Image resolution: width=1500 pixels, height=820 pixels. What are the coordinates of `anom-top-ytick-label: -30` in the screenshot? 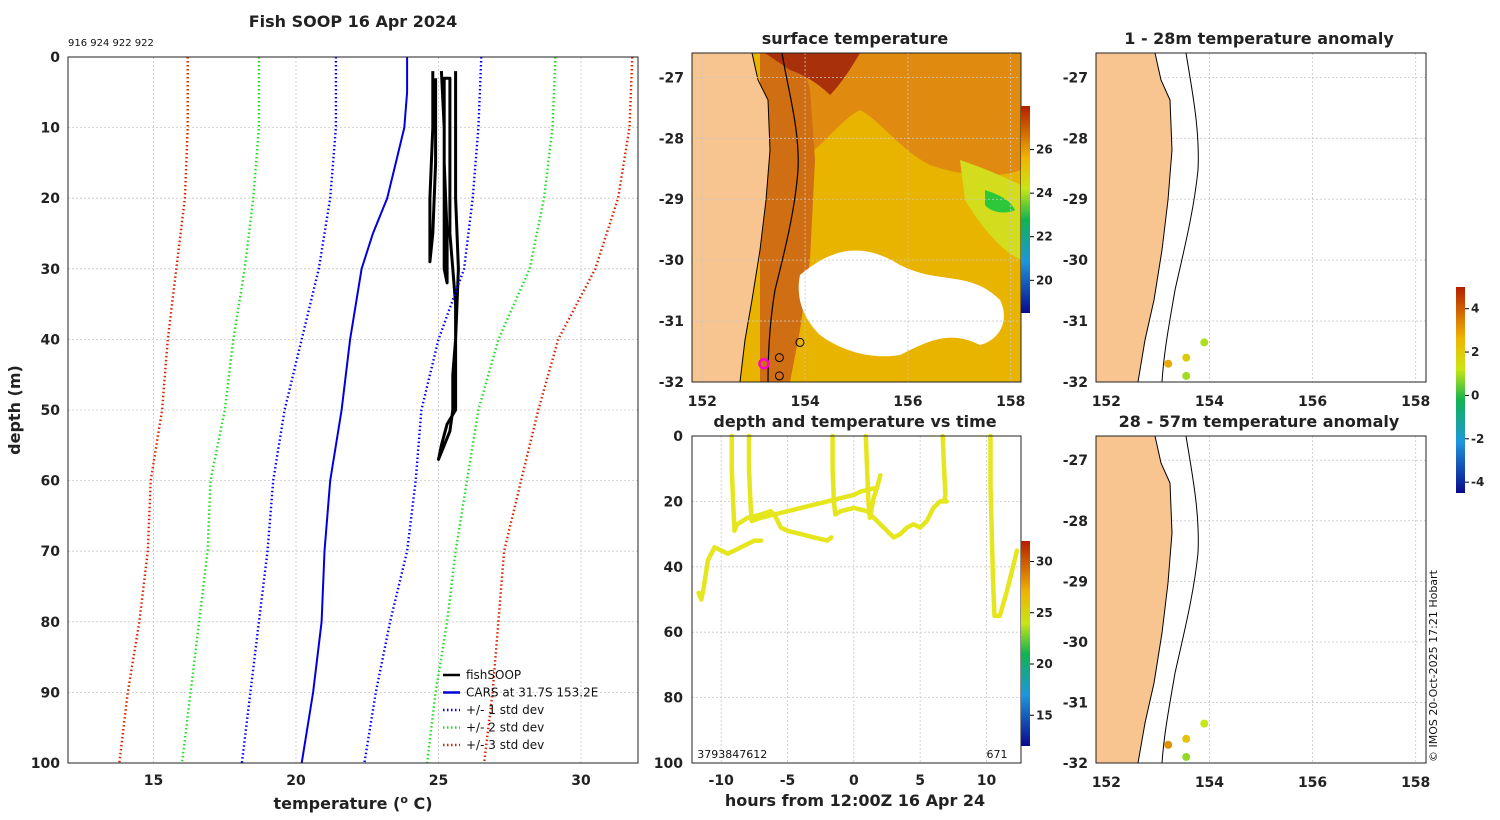 It's located at (1076, 261).